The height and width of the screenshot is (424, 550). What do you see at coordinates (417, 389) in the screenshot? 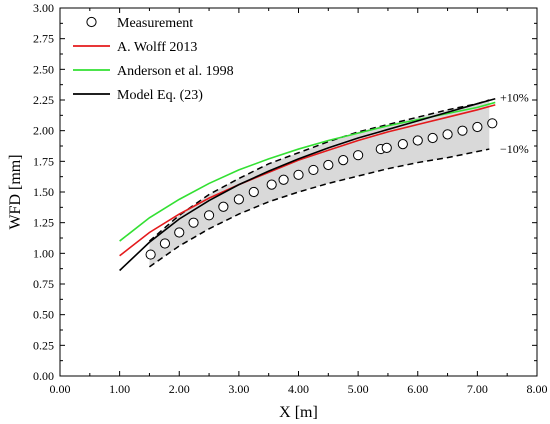
I see `x-tick-label: 6.00` at bounding box center [417, 389].